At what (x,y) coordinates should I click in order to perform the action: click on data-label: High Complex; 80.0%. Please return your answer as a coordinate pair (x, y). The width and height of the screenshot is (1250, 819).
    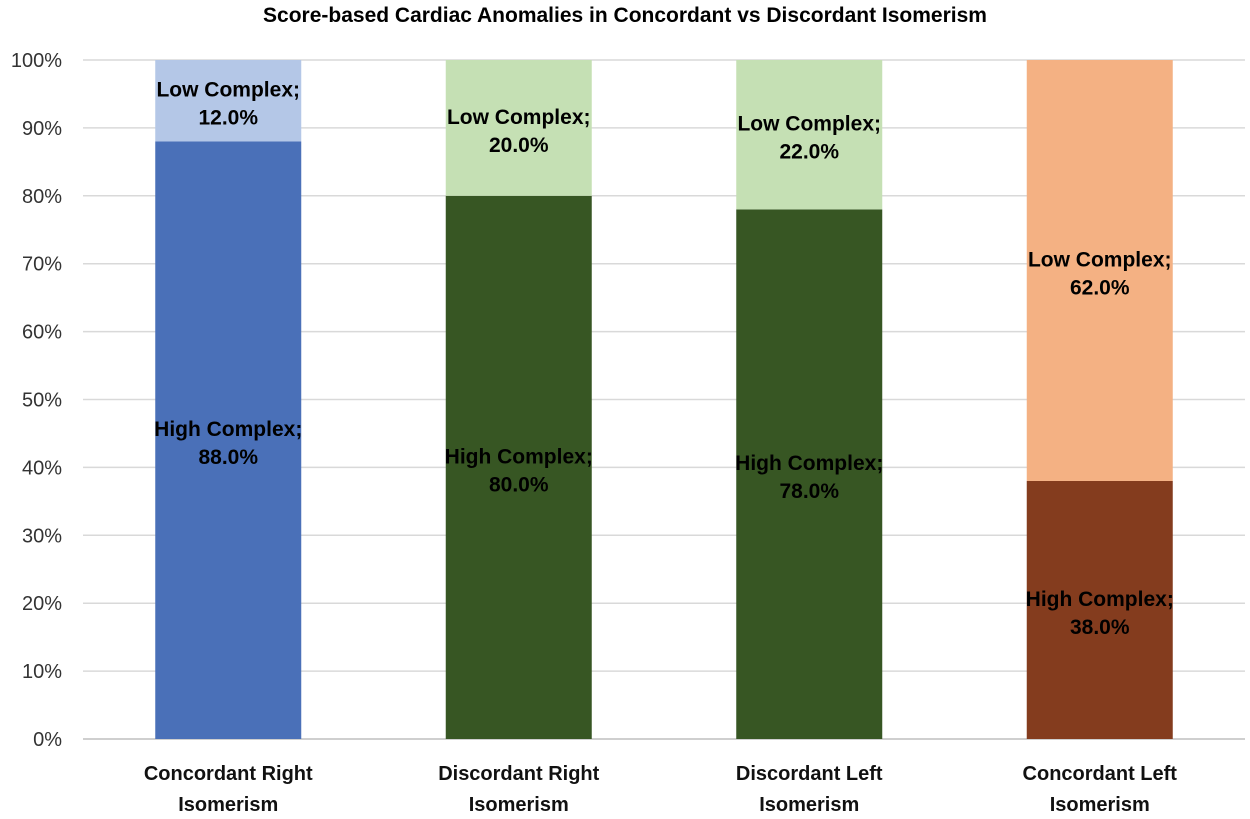
    Looking at the image, I should click on (519, 470).